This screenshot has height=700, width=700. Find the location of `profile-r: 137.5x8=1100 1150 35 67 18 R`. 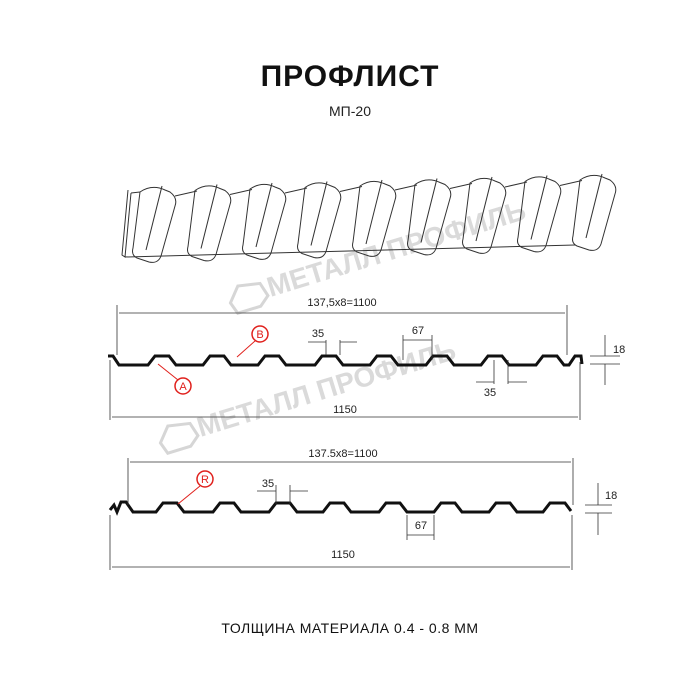

profile-r: 137.5x8=1100 1150 35 67 18 R is located at coordinates (362, 509).